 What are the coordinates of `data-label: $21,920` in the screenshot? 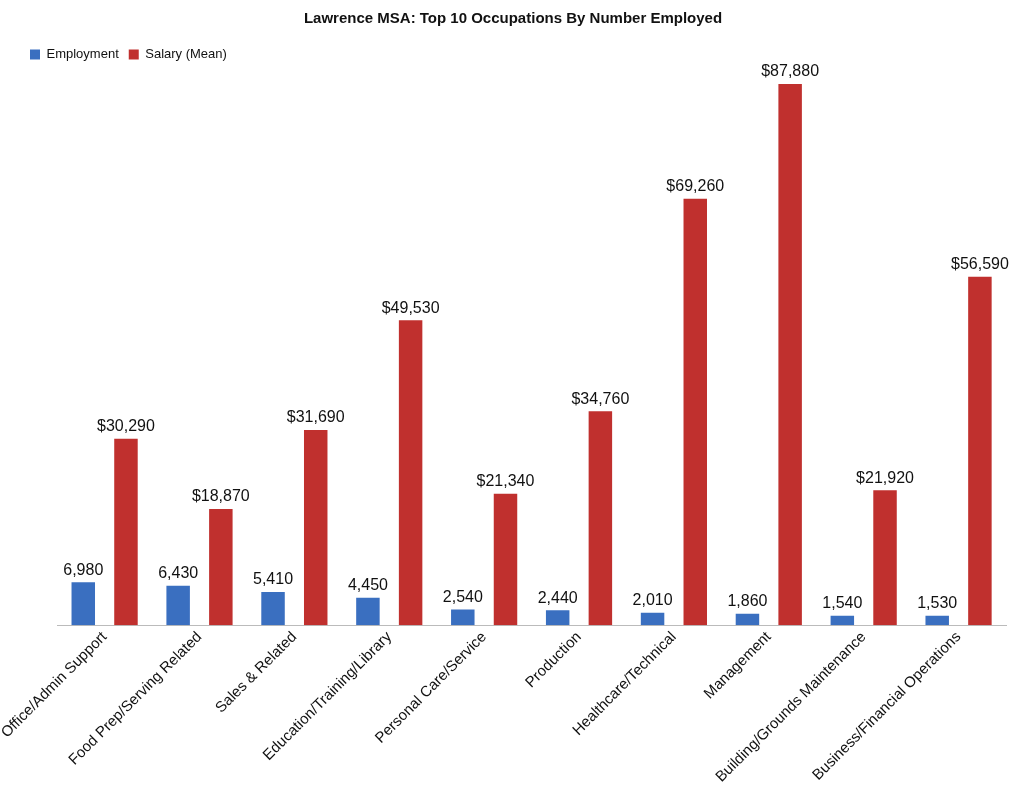 It's located at (885, 477).